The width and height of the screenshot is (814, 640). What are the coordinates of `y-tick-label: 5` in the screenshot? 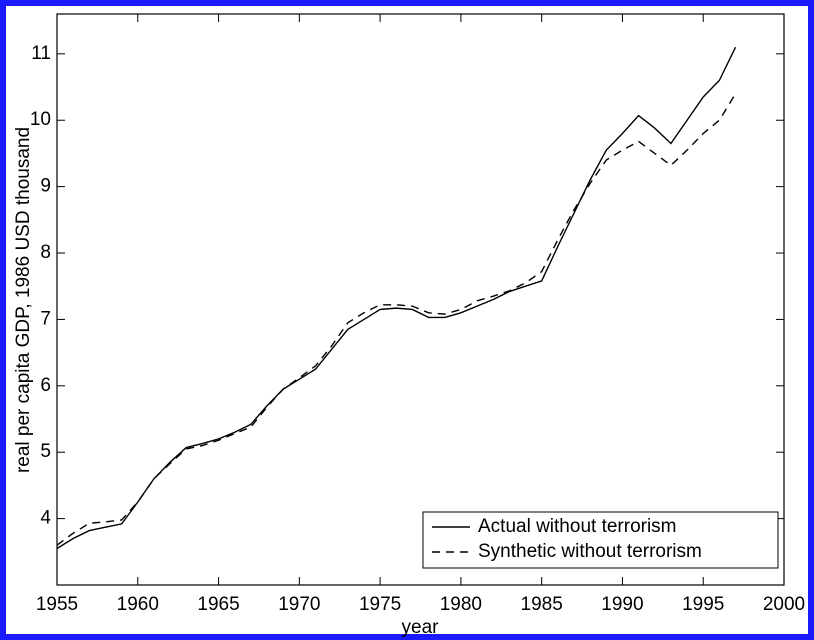 It's located at (45, 451).